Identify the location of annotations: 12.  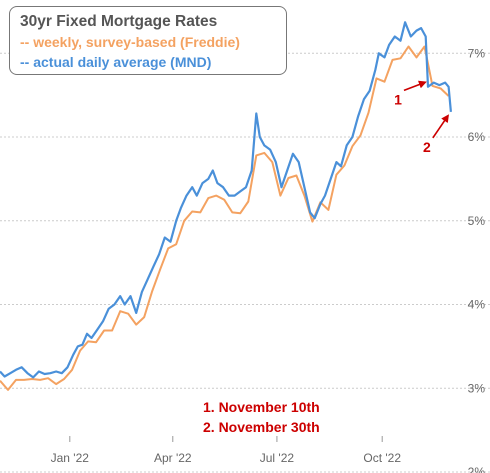
(421, 117).